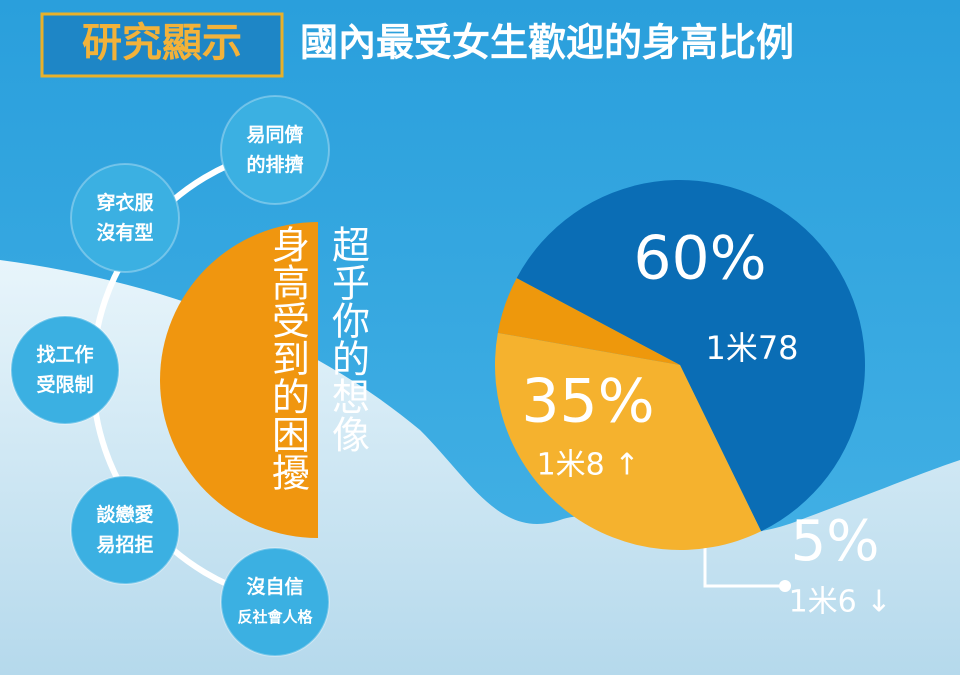 This screenshot has height=679, width=960. Describe the element at coordinates (547, 42) in the screenshot. I see `title: 國內最受女生歡迎的身高比例` at that location.